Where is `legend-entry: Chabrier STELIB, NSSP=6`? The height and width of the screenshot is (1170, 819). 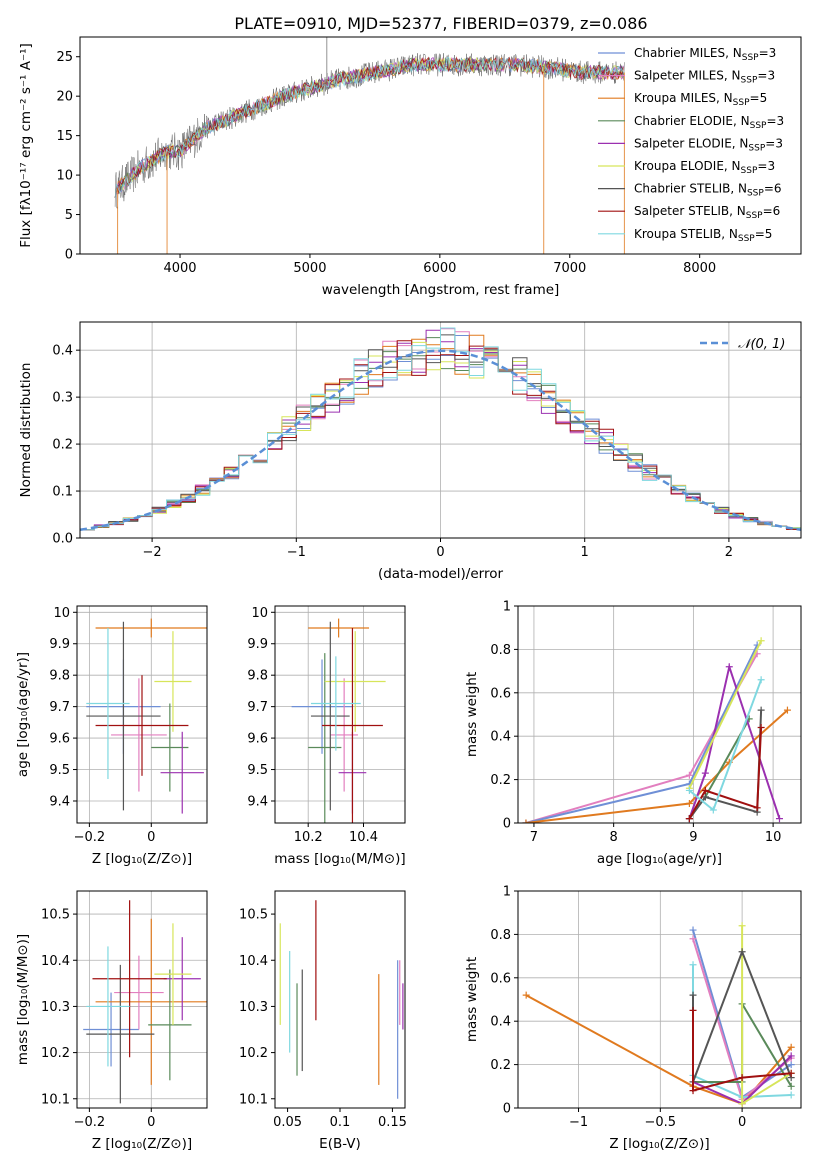
legend-entry: Chabrier STELIB, NSSP=6 is located at coordinates (708, 190).